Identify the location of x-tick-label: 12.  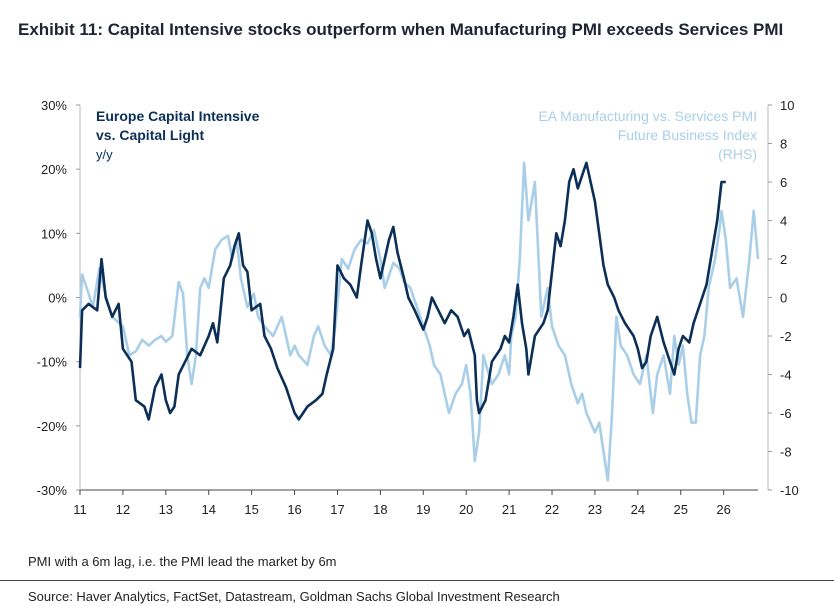
(123, 509).